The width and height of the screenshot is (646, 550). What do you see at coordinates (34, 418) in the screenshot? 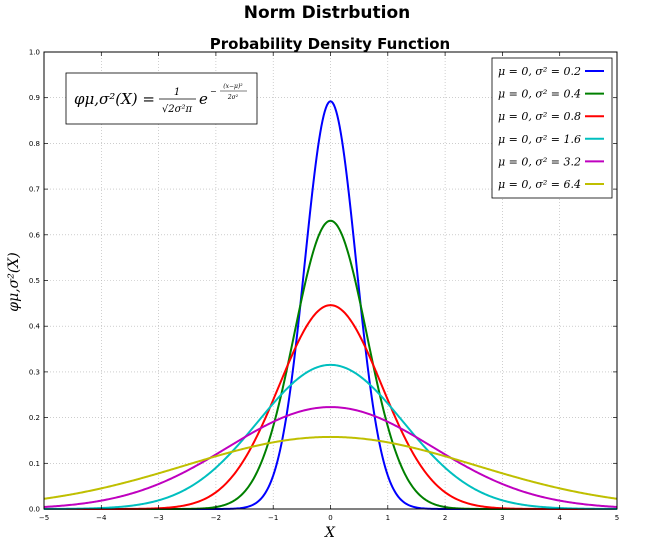
I see `y-tick-label: 0.2` at bounding box center [34, 418].